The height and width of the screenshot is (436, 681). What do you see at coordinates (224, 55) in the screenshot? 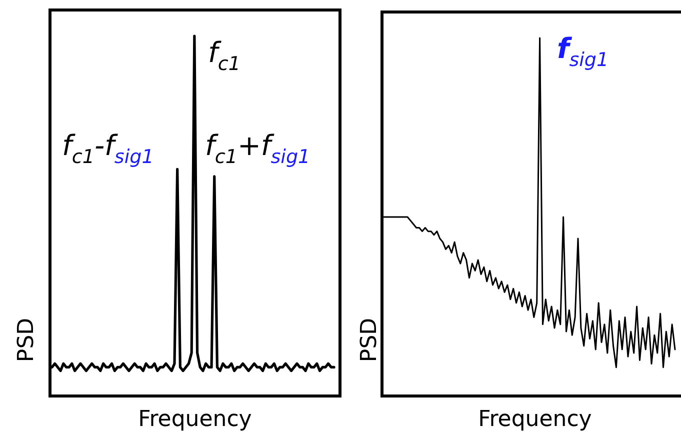
I see `annotation: f$_{c1}$` at bounding box center [224, 55].